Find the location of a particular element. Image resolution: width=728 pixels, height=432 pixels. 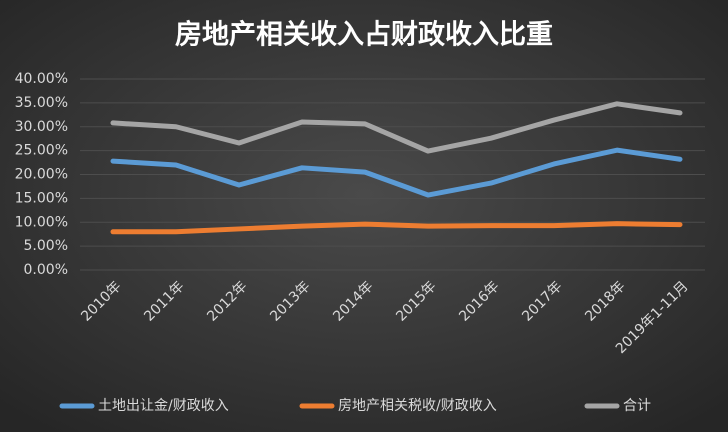

y-tick-label: 10.00% is located at coordinates (41, 222).